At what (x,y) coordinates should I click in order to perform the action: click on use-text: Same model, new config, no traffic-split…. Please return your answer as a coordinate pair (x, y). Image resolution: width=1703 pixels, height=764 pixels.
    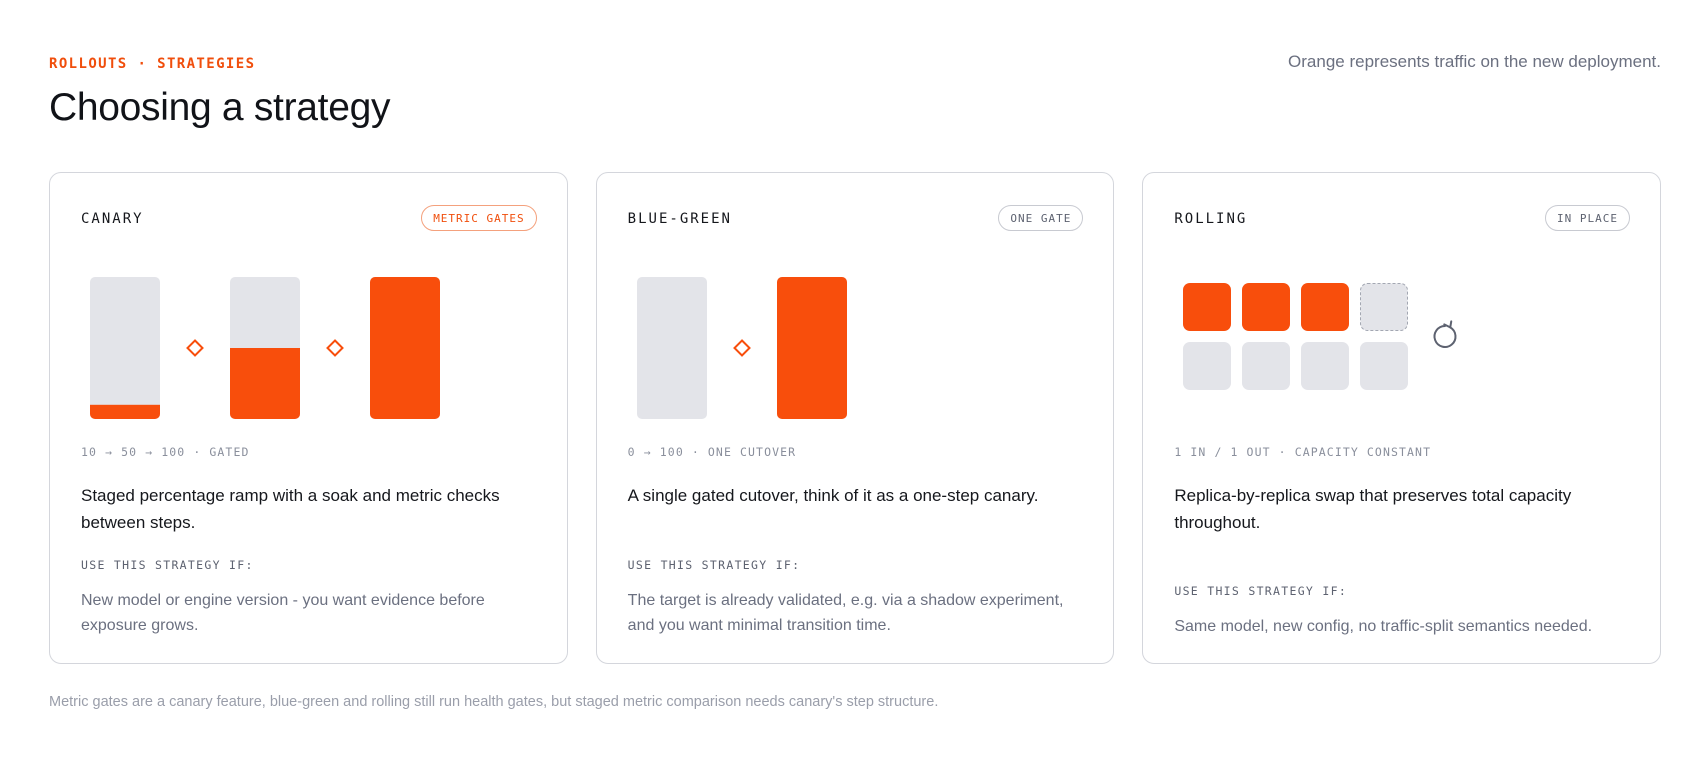
    Looking at the image, I should click on (1383, 626).